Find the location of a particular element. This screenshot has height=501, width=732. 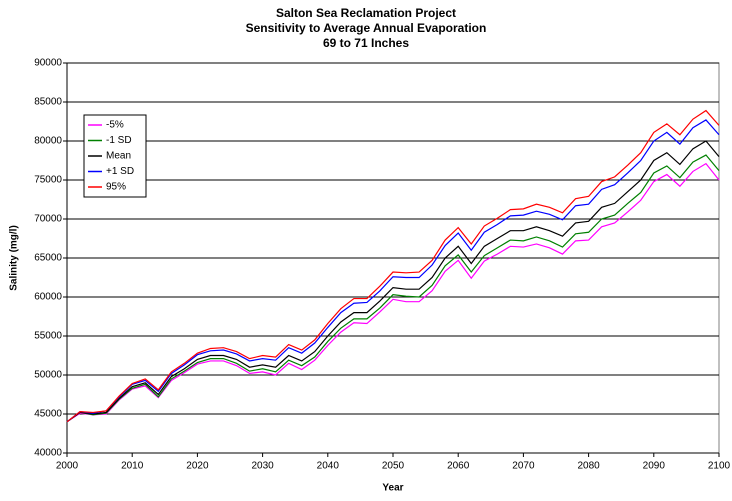

y-tick-label: 90000 is located at coordinates (48, 63).